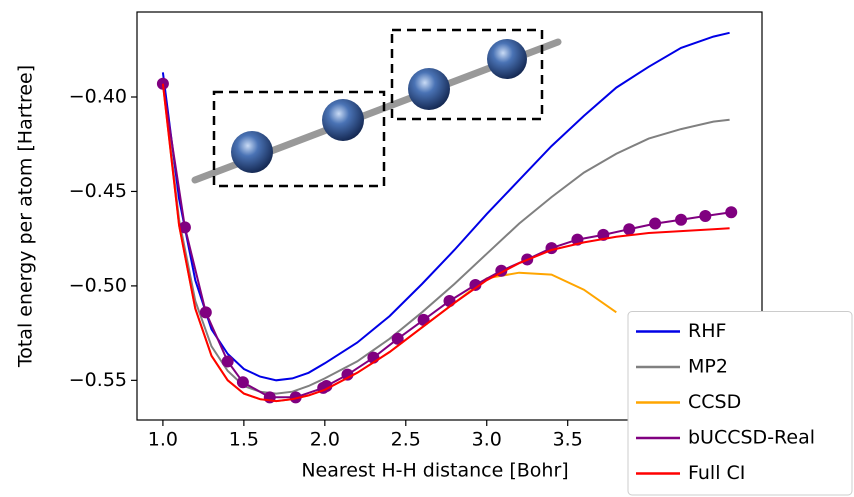  What do you see at coordinates (434, 471) in the screenshot?
I see `x-axis-label: Nearest H-H distance [Bohr]` at bounding box center [434, 471].